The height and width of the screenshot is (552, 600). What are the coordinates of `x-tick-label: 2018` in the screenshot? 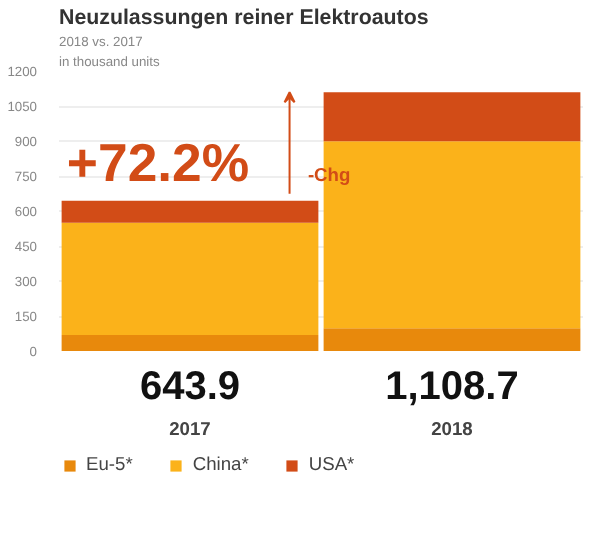 It's located at (452, 429).